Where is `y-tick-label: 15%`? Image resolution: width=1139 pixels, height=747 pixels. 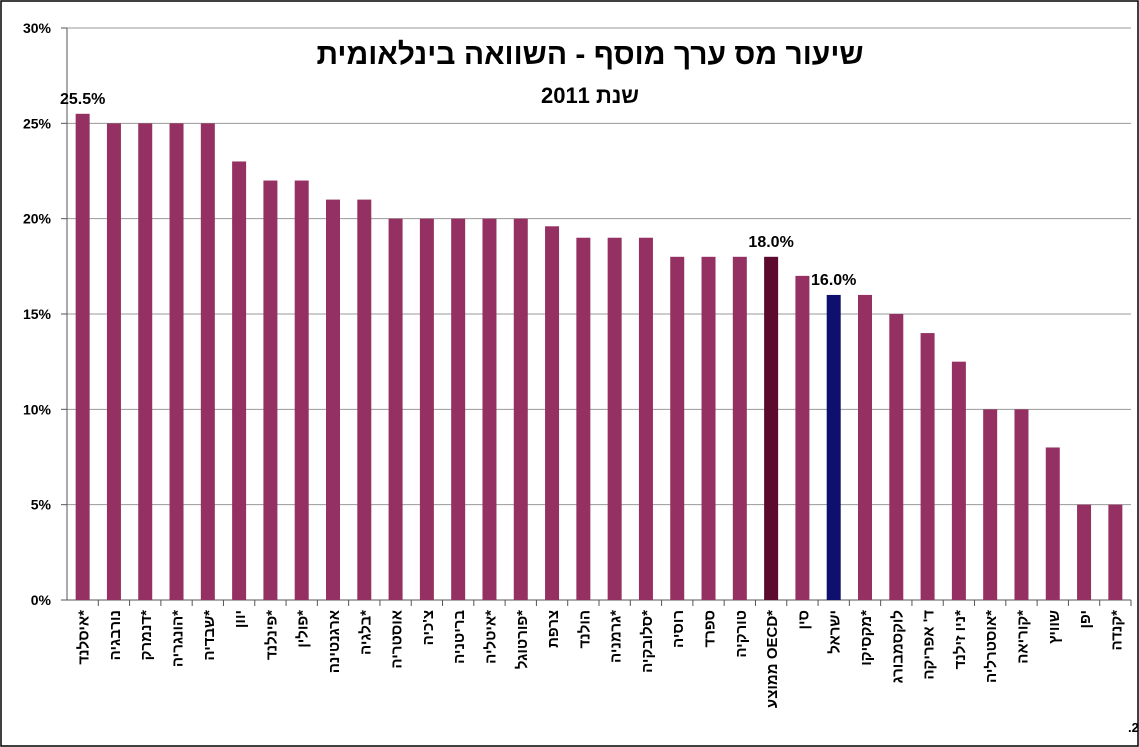
y-tick-label: 15% is located at coordinates (37, 314).